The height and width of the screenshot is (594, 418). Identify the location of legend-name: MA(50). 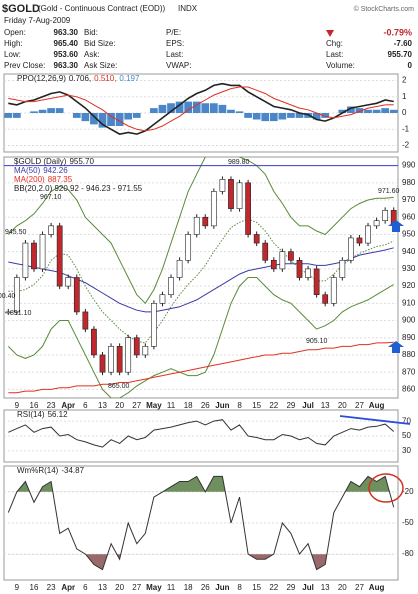
(27, 170).